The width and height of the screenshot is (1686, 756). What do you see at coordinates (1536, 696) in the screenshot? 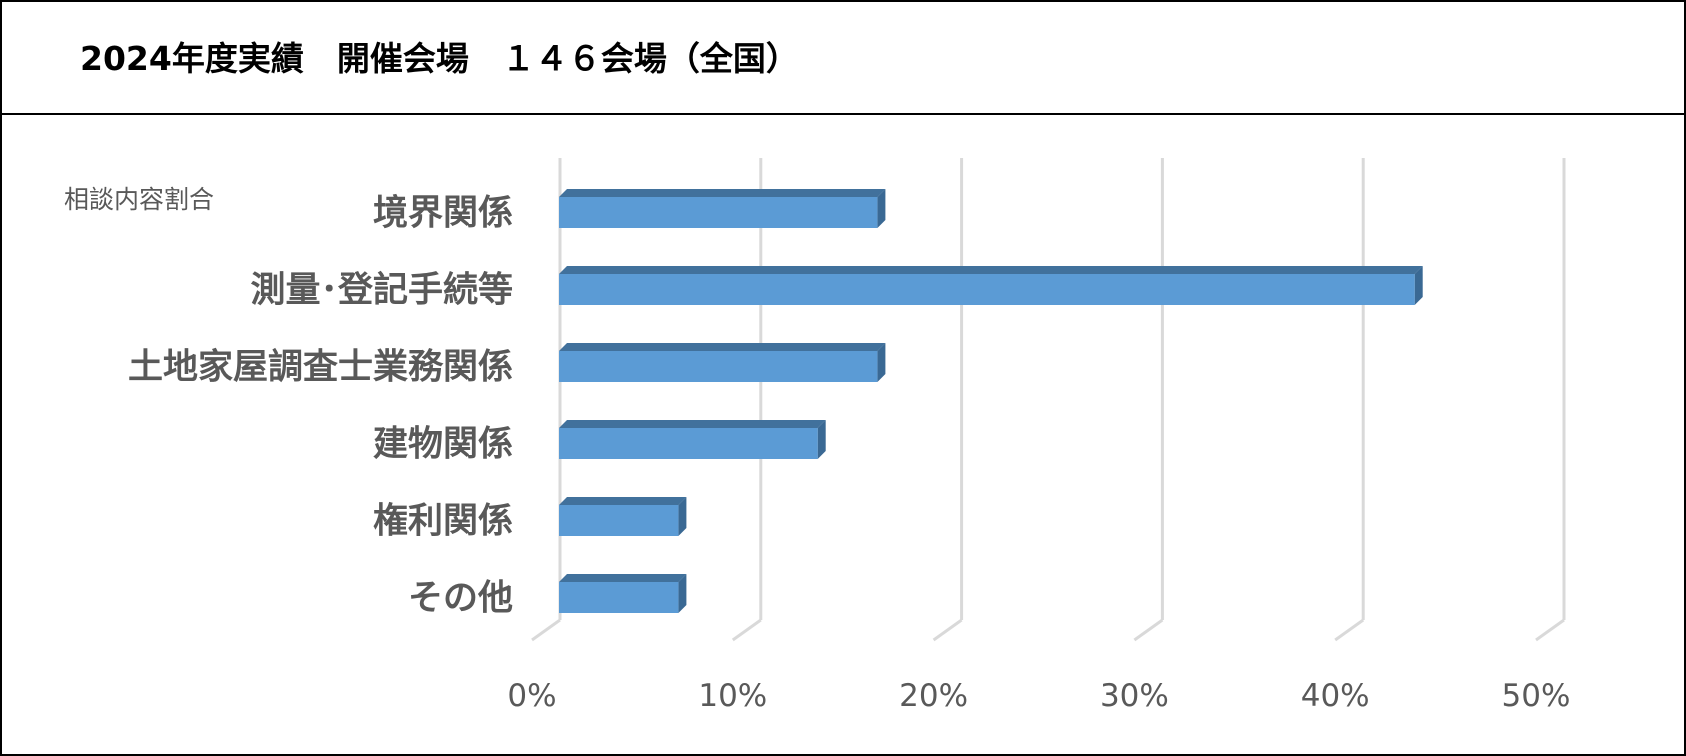
I see `x-tick-label: 50%` at bounding box center [1536, 696].